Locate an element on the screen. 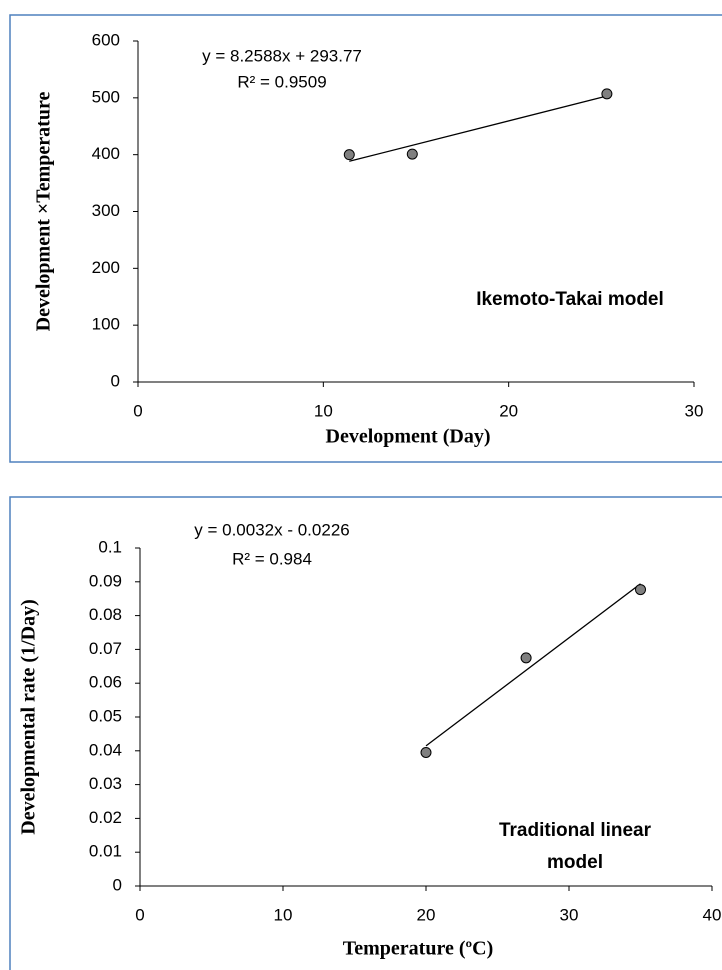  x-axis-label: Temperature (ºC) is located at coordinates (418, 949).